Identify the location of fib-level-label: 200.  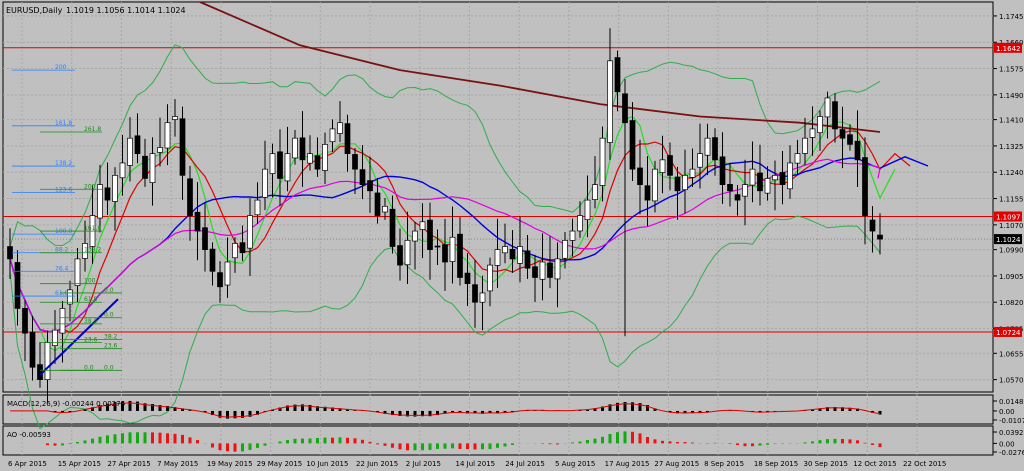
(61, 67).